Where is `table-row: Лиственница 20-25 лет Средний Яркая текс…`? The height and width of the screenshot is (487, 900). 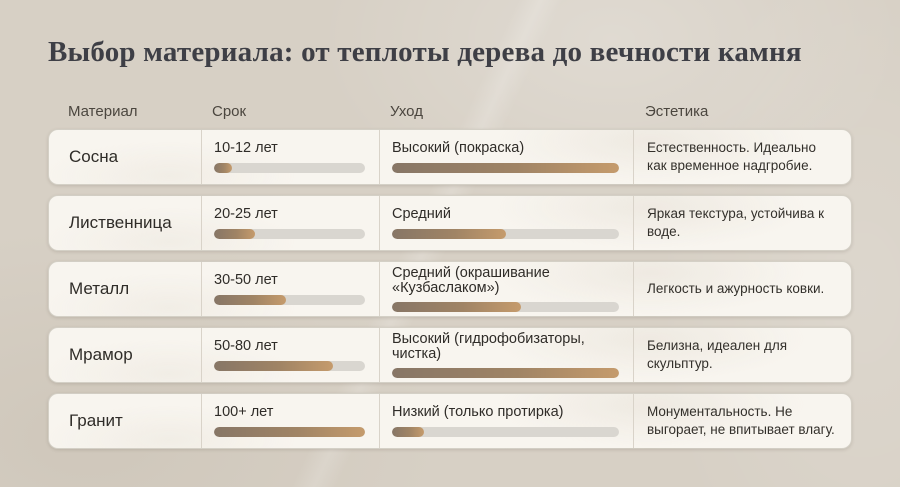
table-row: Лиственница 20-25 лет Средний Яркая текс… is located at coordinates (450, 223).